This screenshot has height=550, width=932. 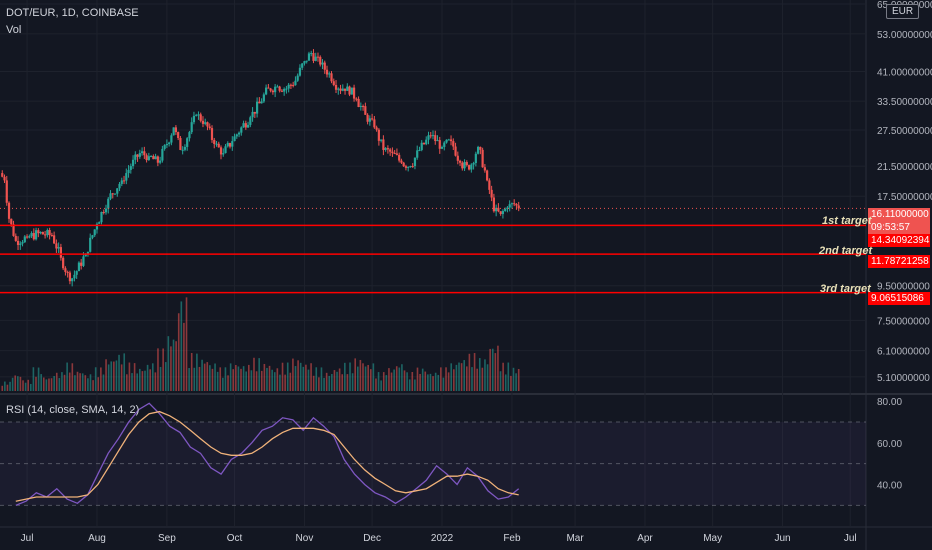 I want to click on target-1-label: 1st target, so click(x=847, y=221).